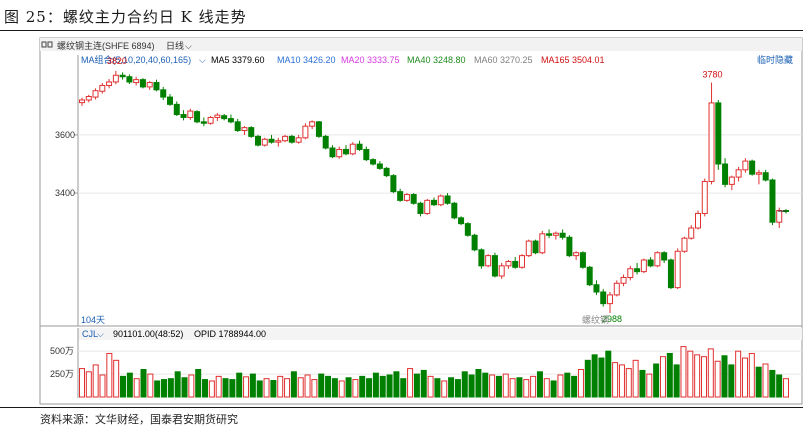 This screenshot has width=803, height=427. What do you see at coordinates (106, 45) in the screenshot?
I see `symbol-label: 螺纹钢主连(SHFE 6894)` at bounding box center [106, 45].